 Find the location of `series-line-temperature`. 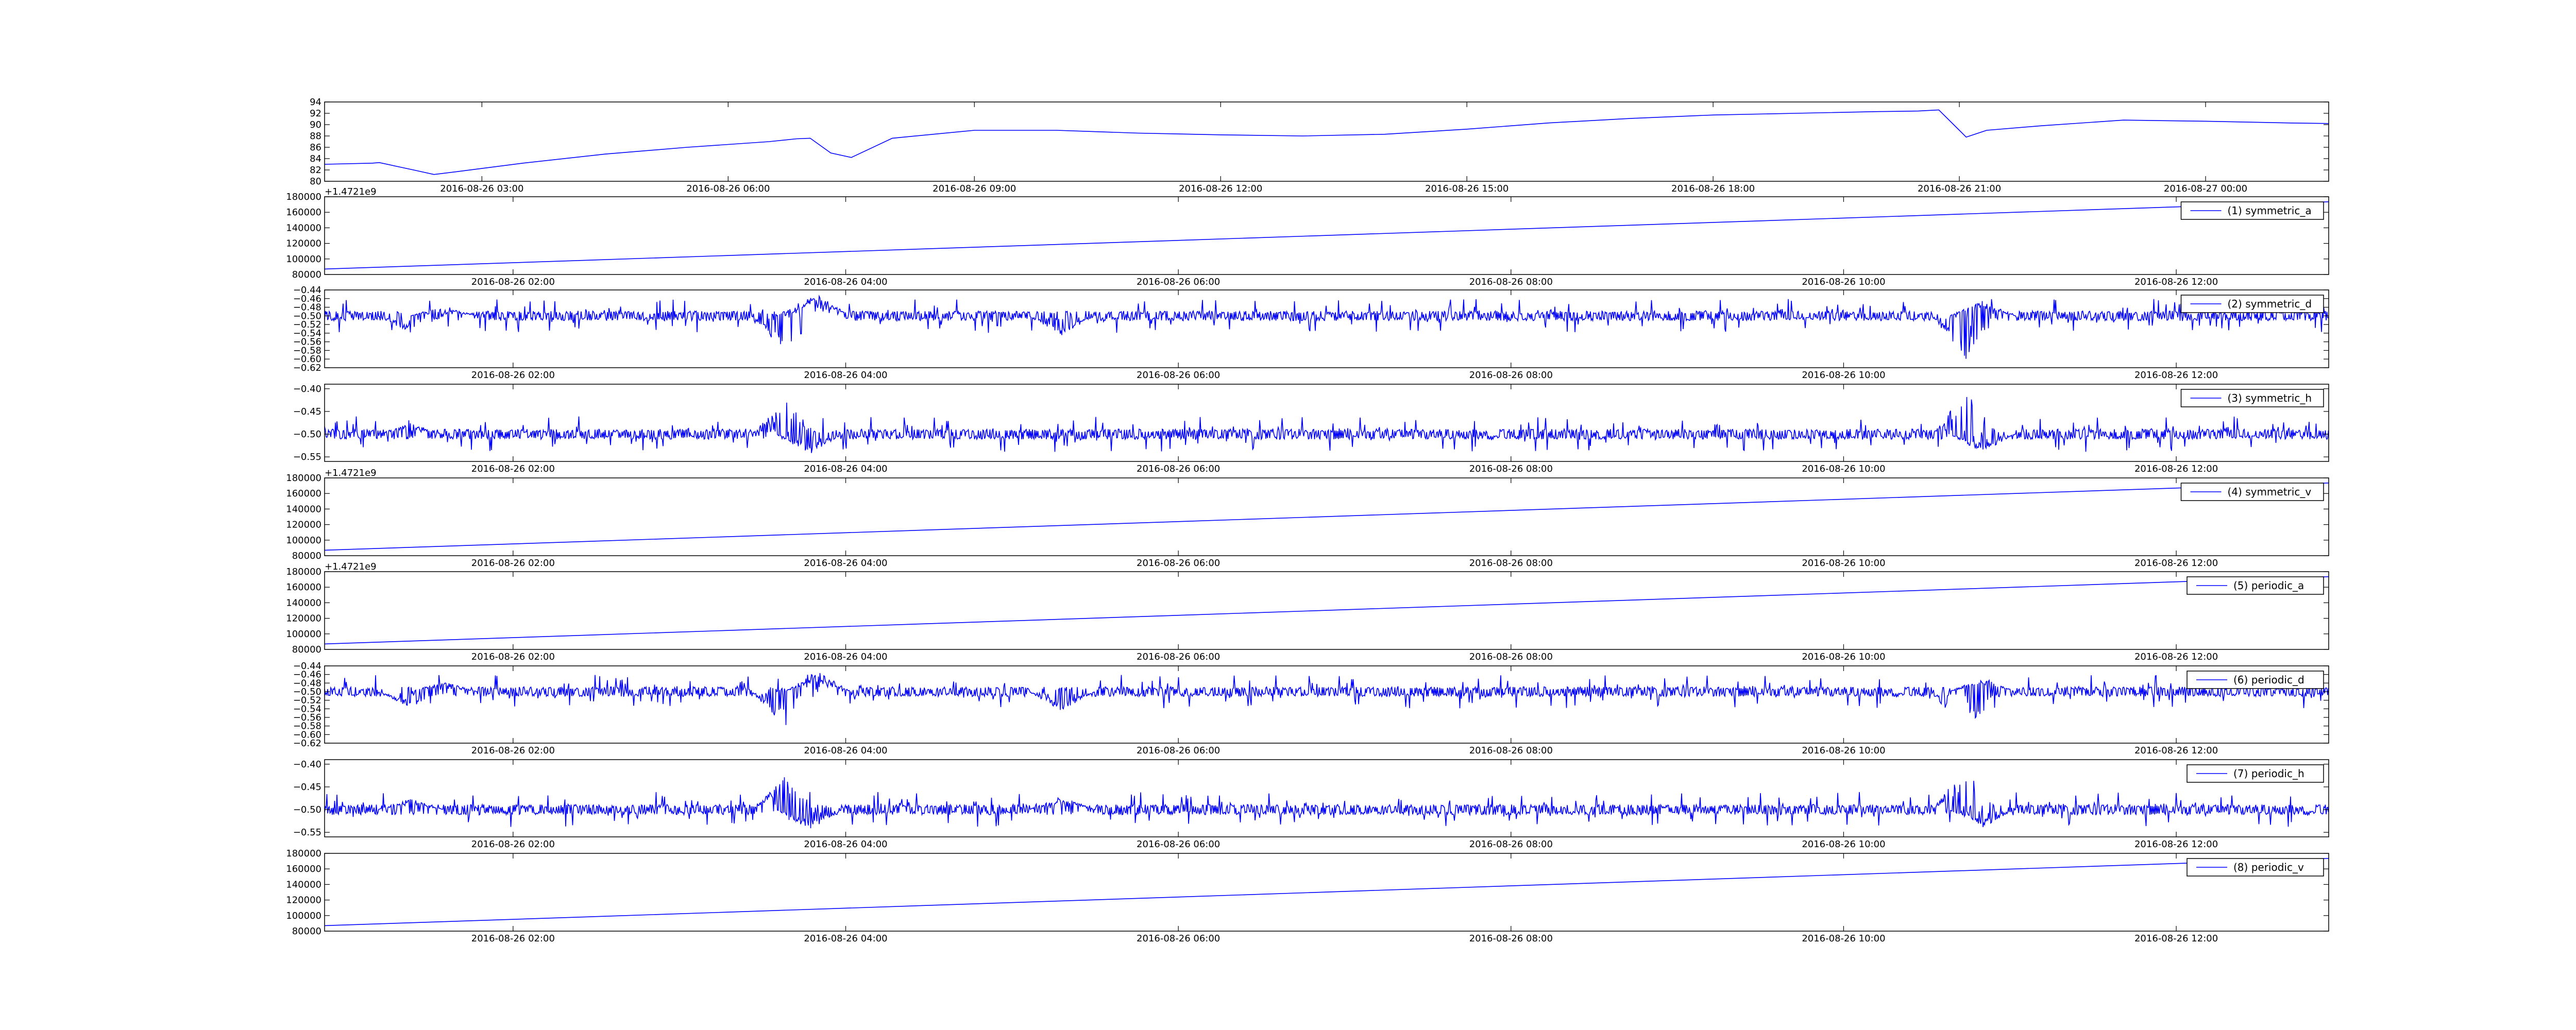

series-line-temperature is located at coordinates (1326, 142).